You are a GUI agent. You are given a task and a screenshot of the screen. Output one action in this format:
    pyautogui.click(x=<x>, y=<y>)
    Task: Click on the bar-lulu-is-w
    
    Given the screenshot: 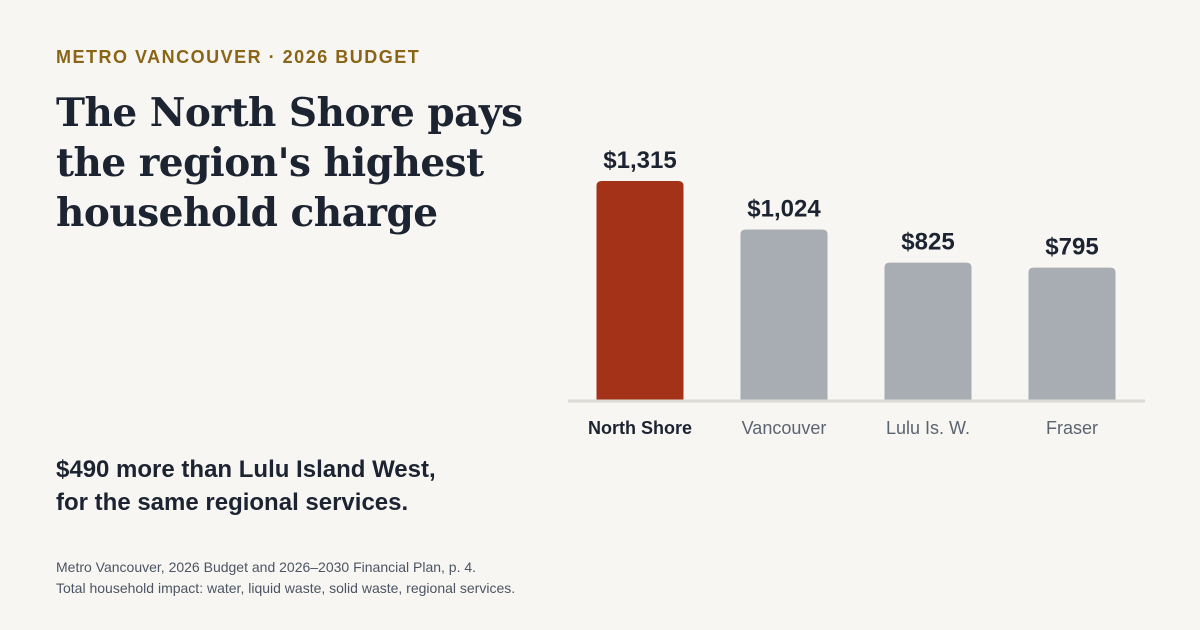 What is the action you would take?
    pyautogui.click(x=928, y=331)
    